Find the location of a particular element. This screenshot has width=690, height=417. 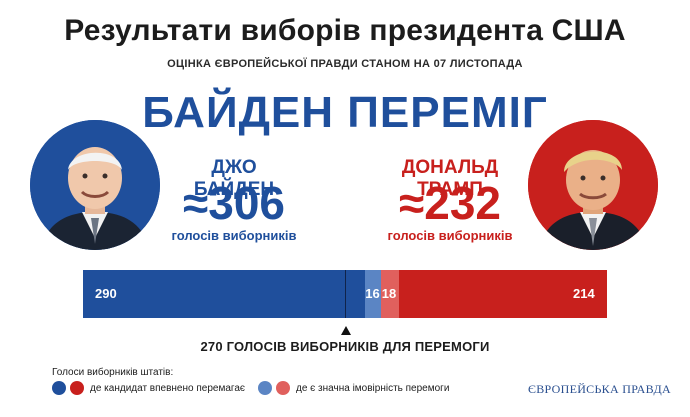

threshold-arrow-icon is located at coordinates (345, 330).